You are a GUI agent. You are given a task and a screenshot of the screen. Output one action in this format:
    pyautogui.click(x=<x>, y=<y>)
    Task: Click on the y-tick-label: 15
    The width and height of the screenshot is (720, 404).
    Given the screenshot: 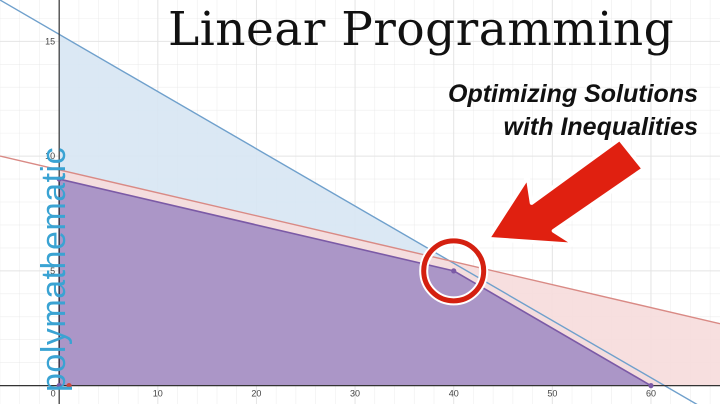 What is the action you would take?
    pyautogui.click(x=50, y=41)
    